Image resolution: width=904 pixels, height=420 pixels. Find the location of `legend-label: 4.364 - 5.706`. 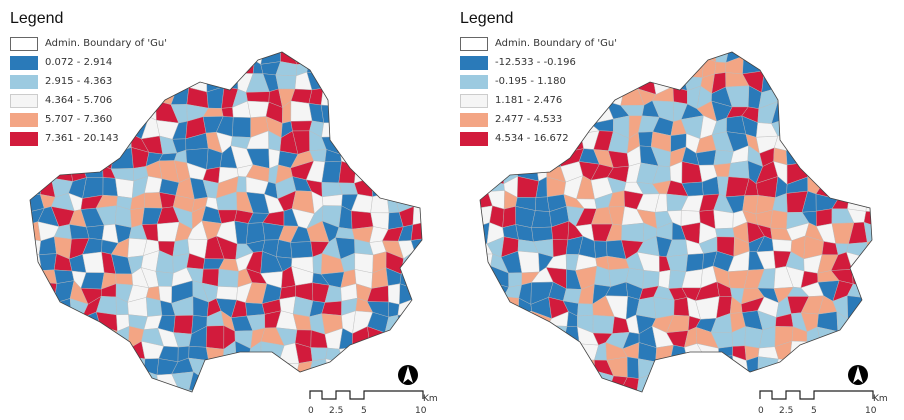

legend-label: 4.364 - 5.706 is located at coordinates (79, 100).